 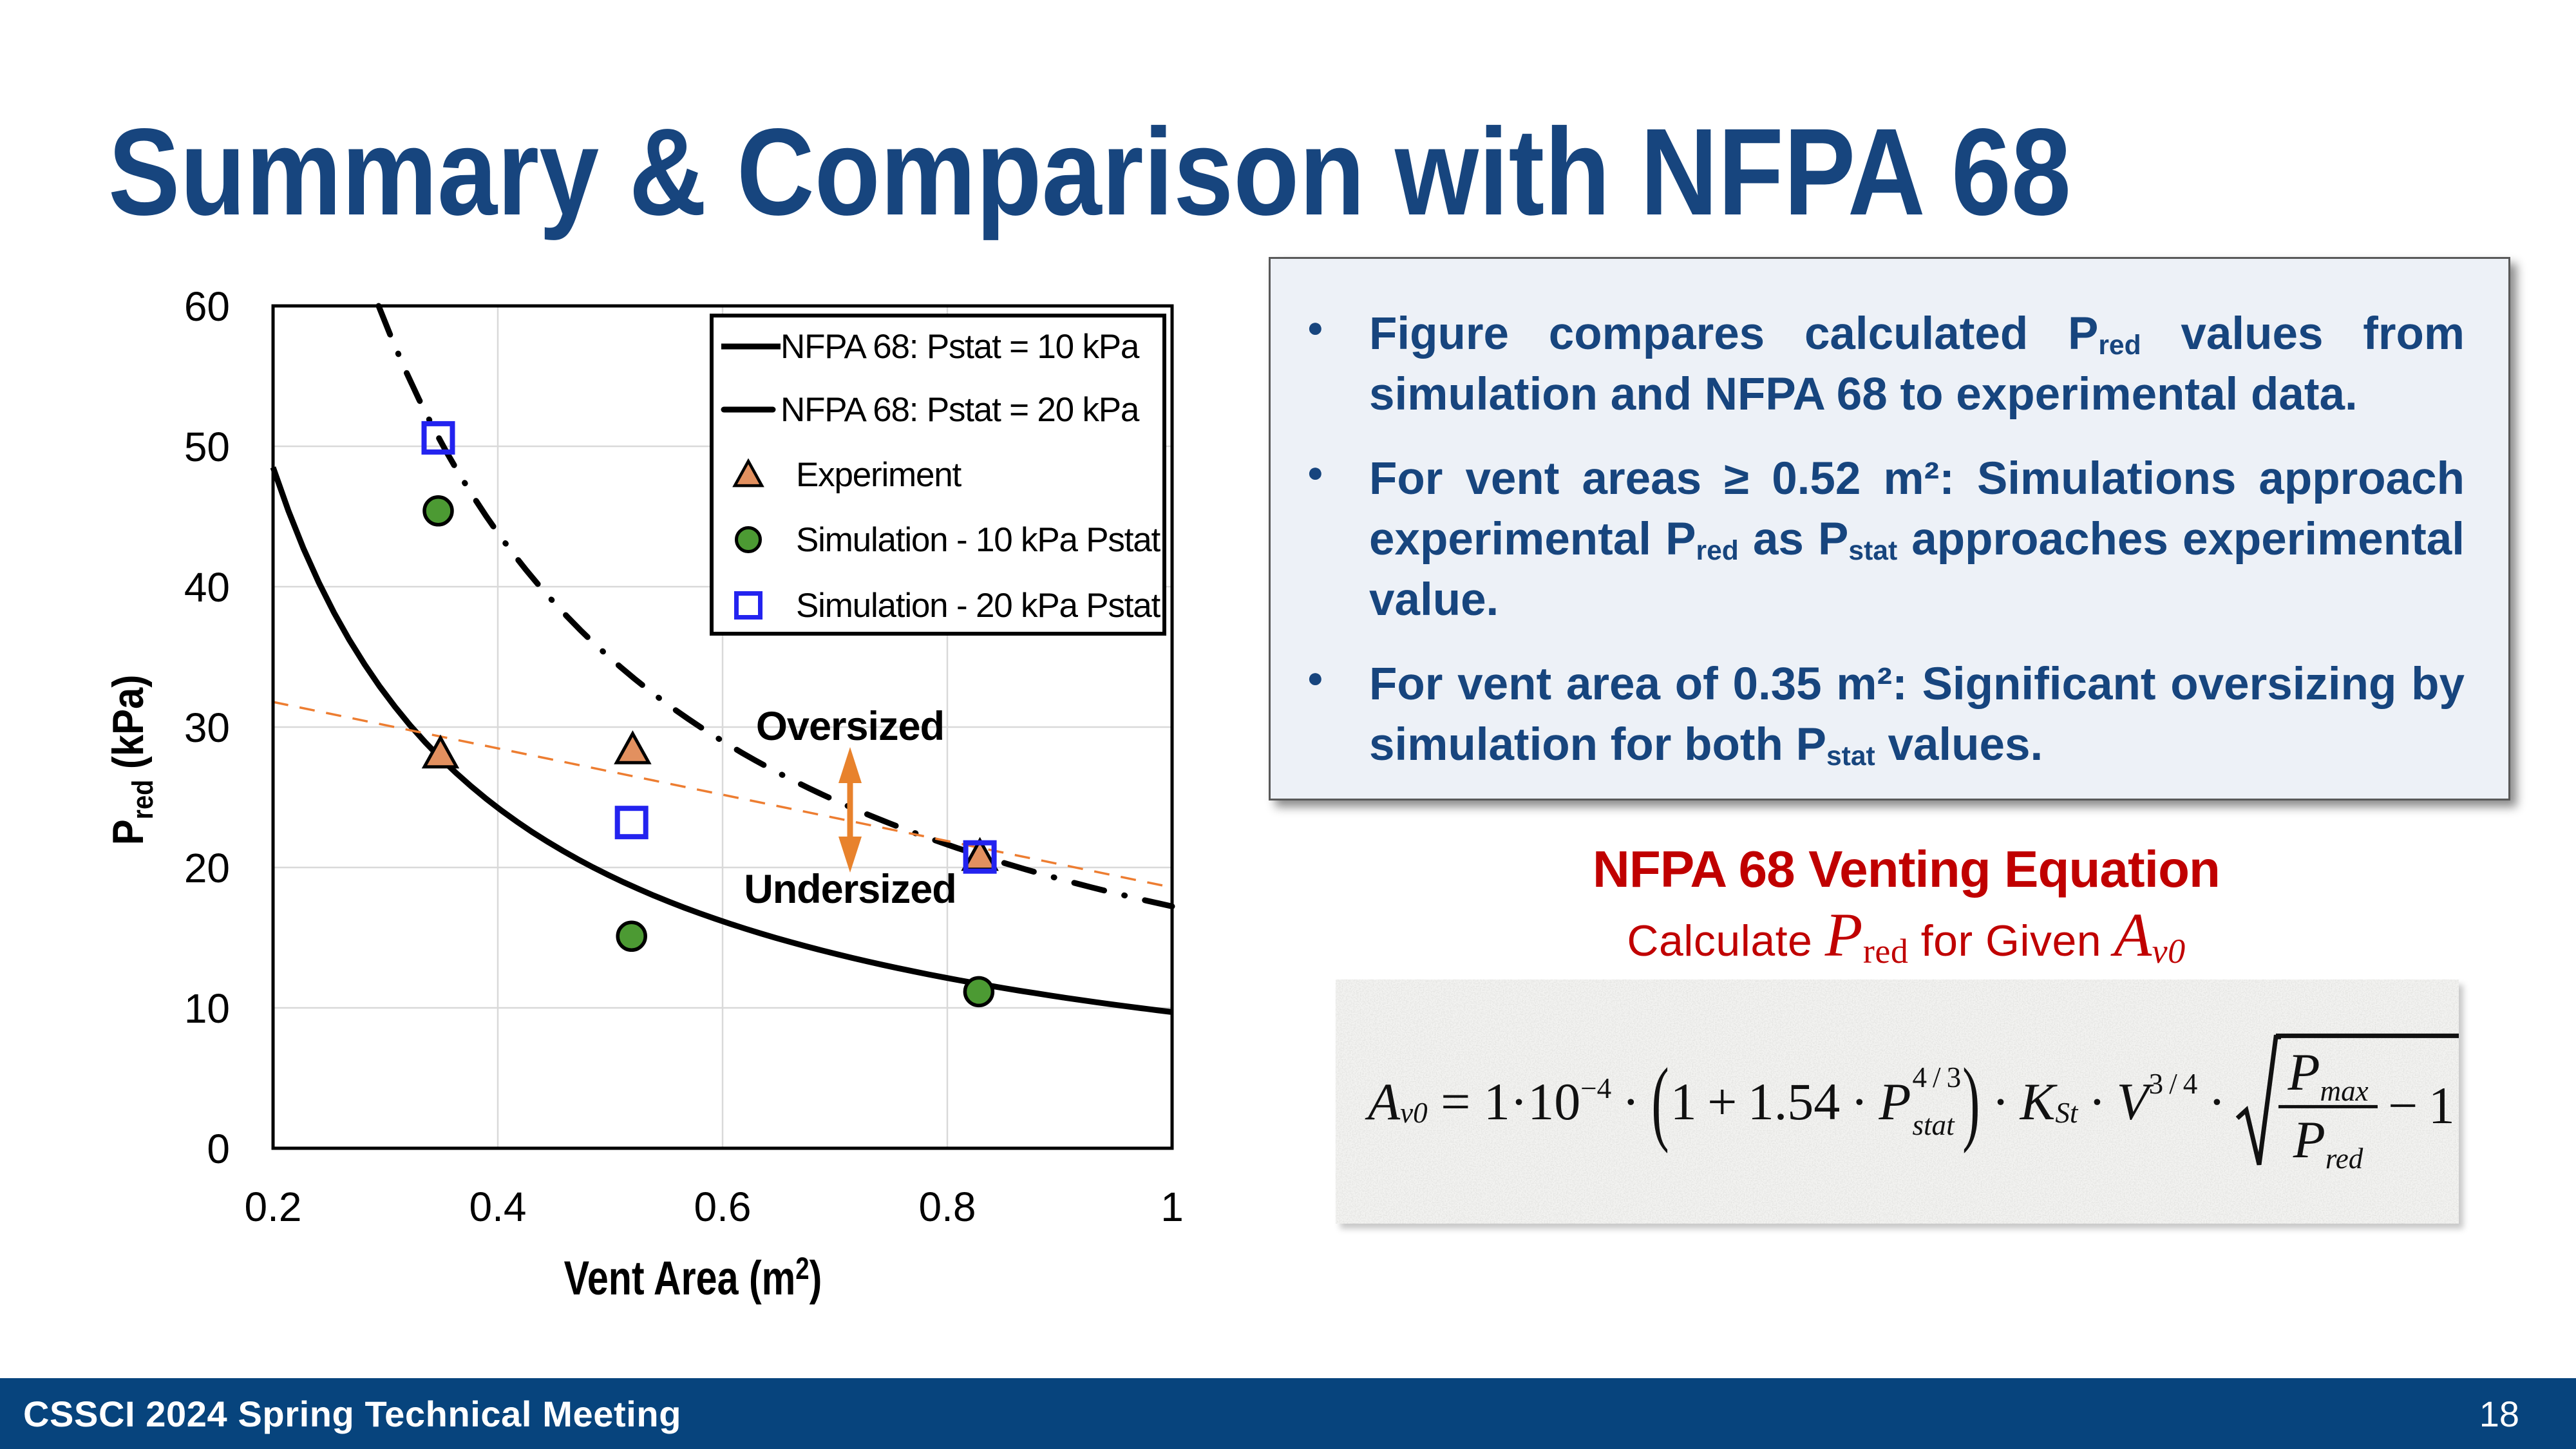 I want to click on svg-text: Simulation - 10 kPa Pstat, so click(x=978, y=540).